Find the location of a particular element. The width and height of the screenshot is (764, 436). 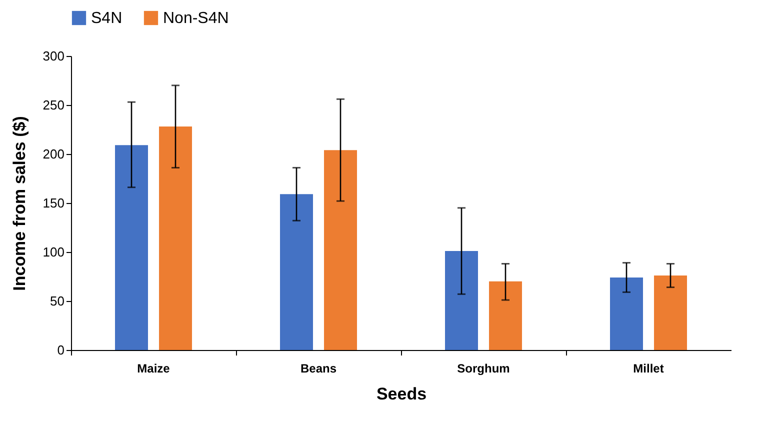

legend-label: Non-S4N is located at coordinates (196, 18).